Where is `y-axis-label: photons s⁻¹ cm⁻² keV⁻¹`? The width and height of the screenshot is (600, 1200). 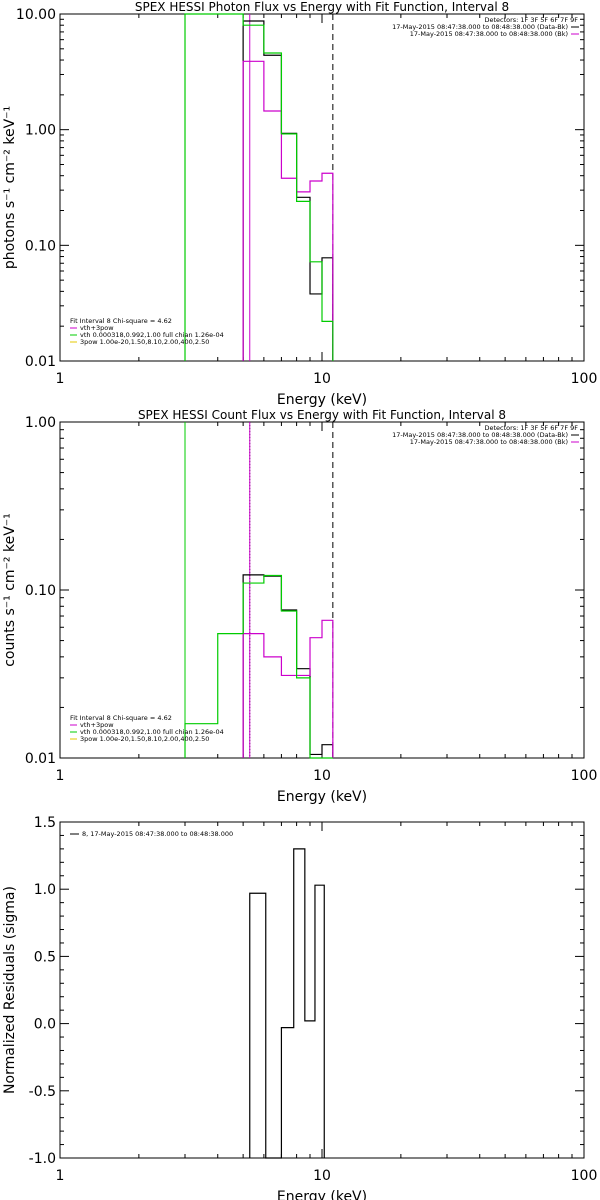
y-axis-label: photons s⁻¹ cm⁻² keV⁻¹ is located at coordinates (10, 187).